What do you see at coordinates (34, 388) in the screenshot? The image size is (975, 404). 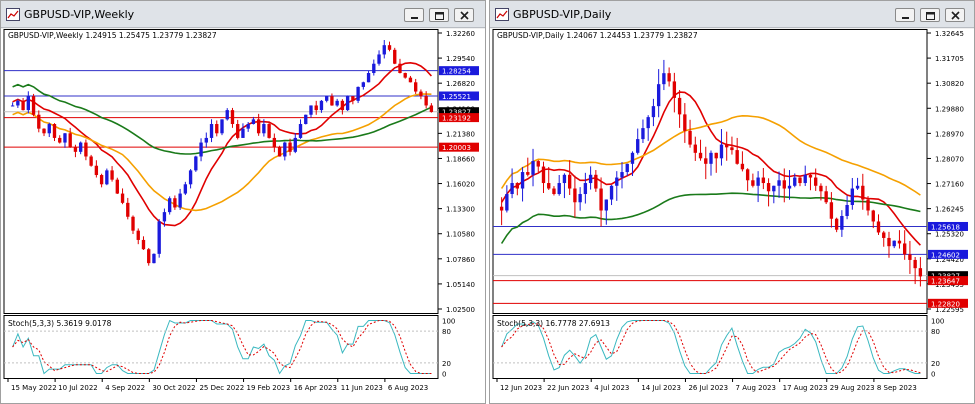 I see `date-axis-label: 15 May 2022` at bounding box center [34, 388].